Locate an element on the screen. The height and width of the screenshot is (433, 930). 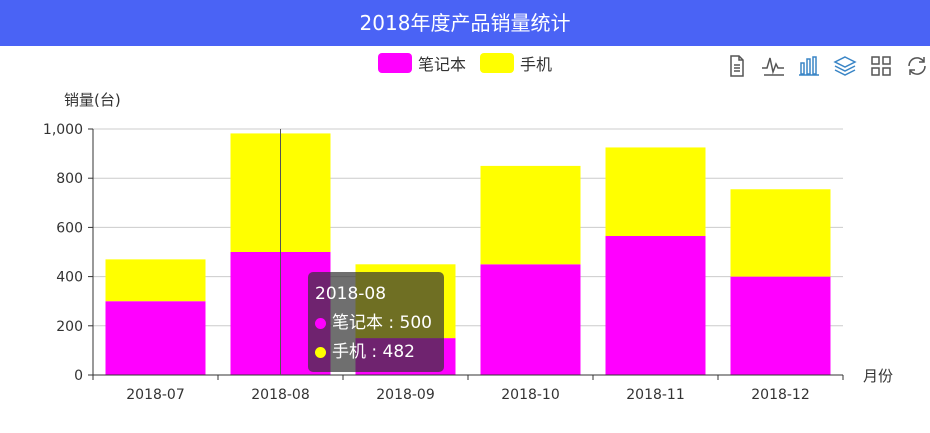
legend-swatch-phone is located at coordinates (497, 63).